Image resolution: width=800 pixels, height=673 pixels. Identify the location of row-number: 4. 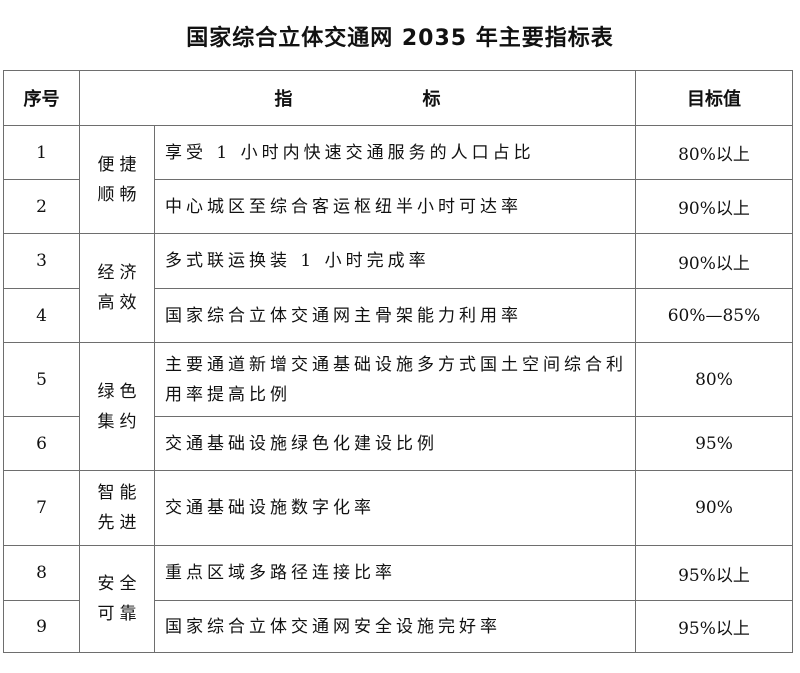
(41, 315).